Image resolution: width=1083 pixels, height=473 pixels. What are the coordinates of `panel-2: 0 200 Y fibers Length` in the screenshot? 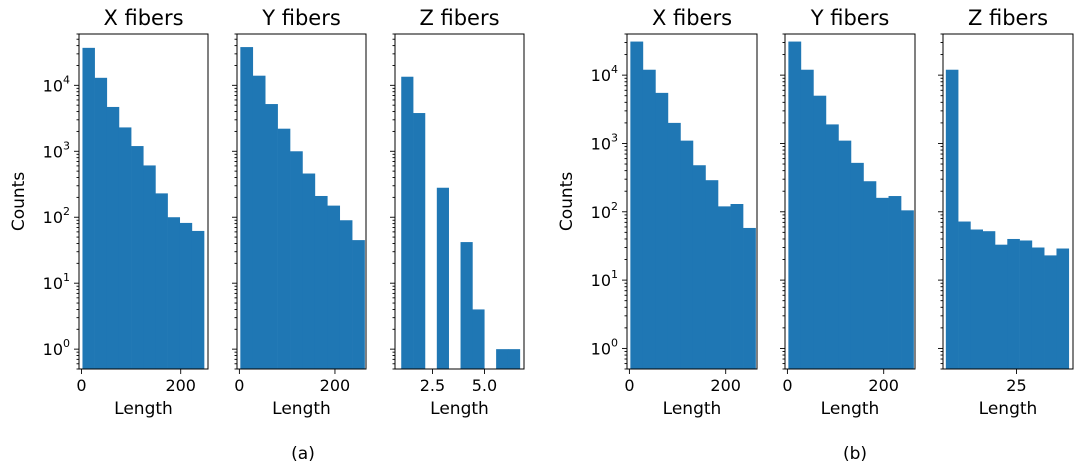 It's located at (299, 212).